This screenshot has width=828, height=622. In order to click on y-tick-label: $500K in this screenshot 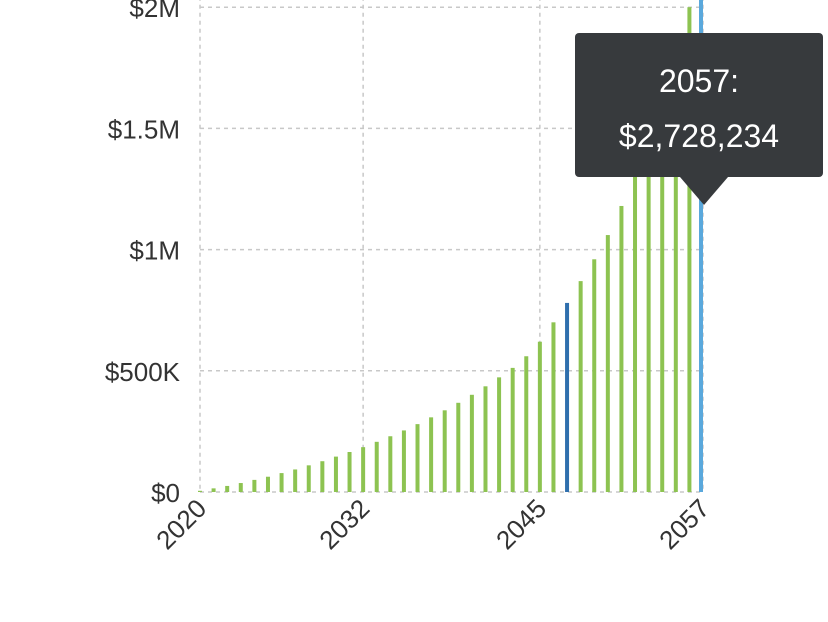, I will do `click(143, 372)`.